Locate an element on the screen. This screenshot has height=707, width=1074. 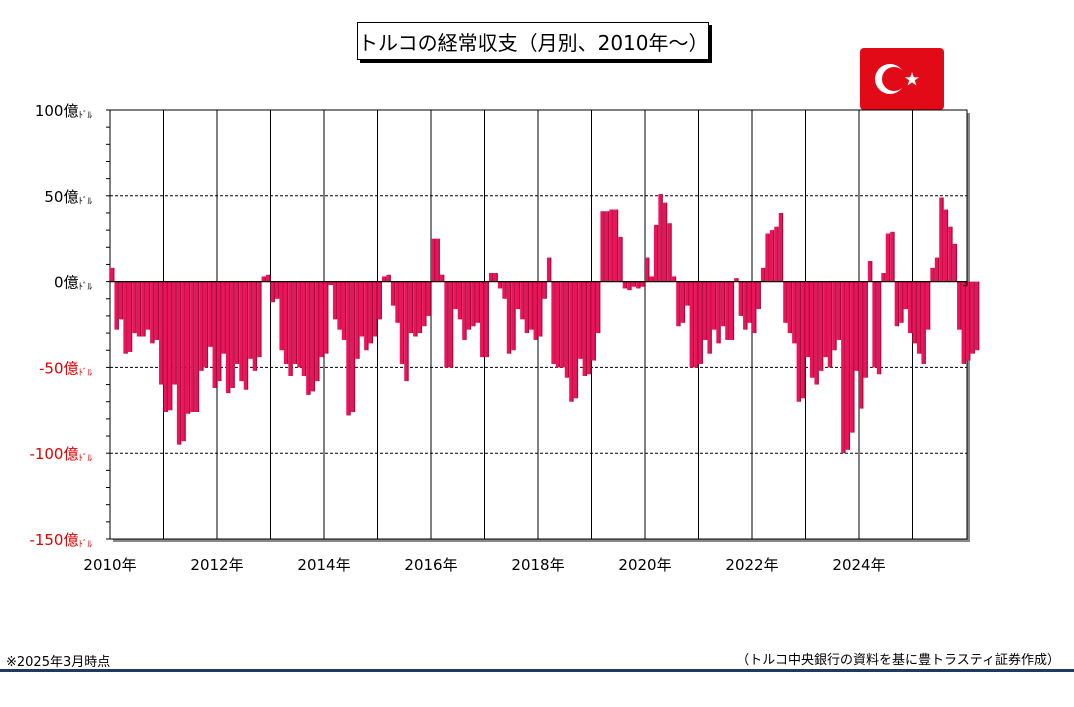
x-tick-label: 2022年 is located at coordinates (751, 565).